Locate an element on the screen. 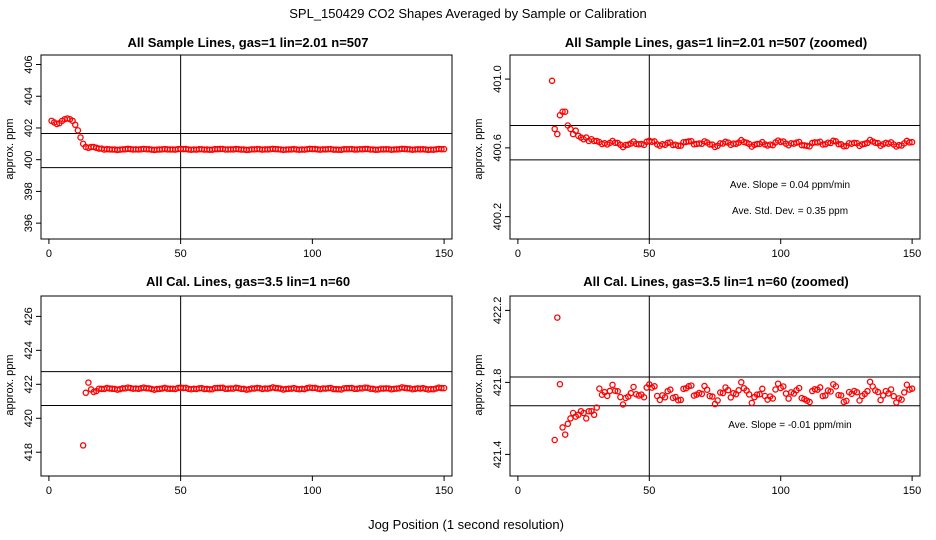 The width and height of the screenshot is (936, 540). cal-lines-plot-frame is located at coordinates (246, 386).